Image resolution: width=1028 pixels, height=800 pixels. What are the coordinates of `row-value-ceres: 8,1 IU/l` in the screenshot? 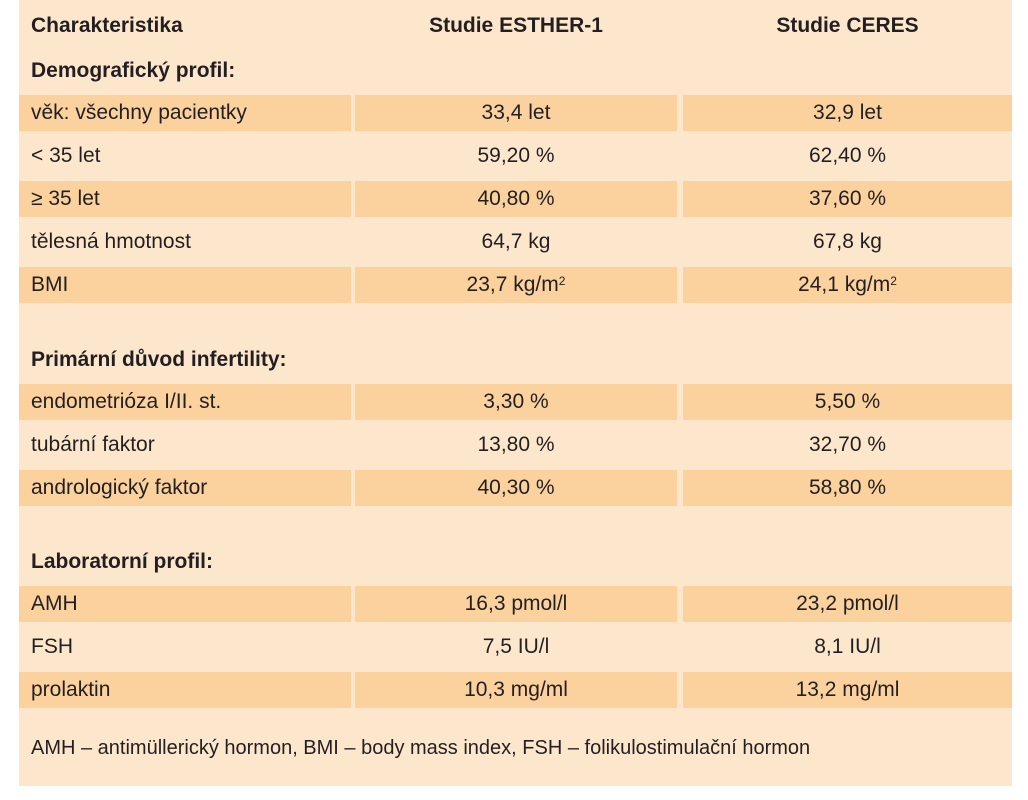 It's located at (847, 646).